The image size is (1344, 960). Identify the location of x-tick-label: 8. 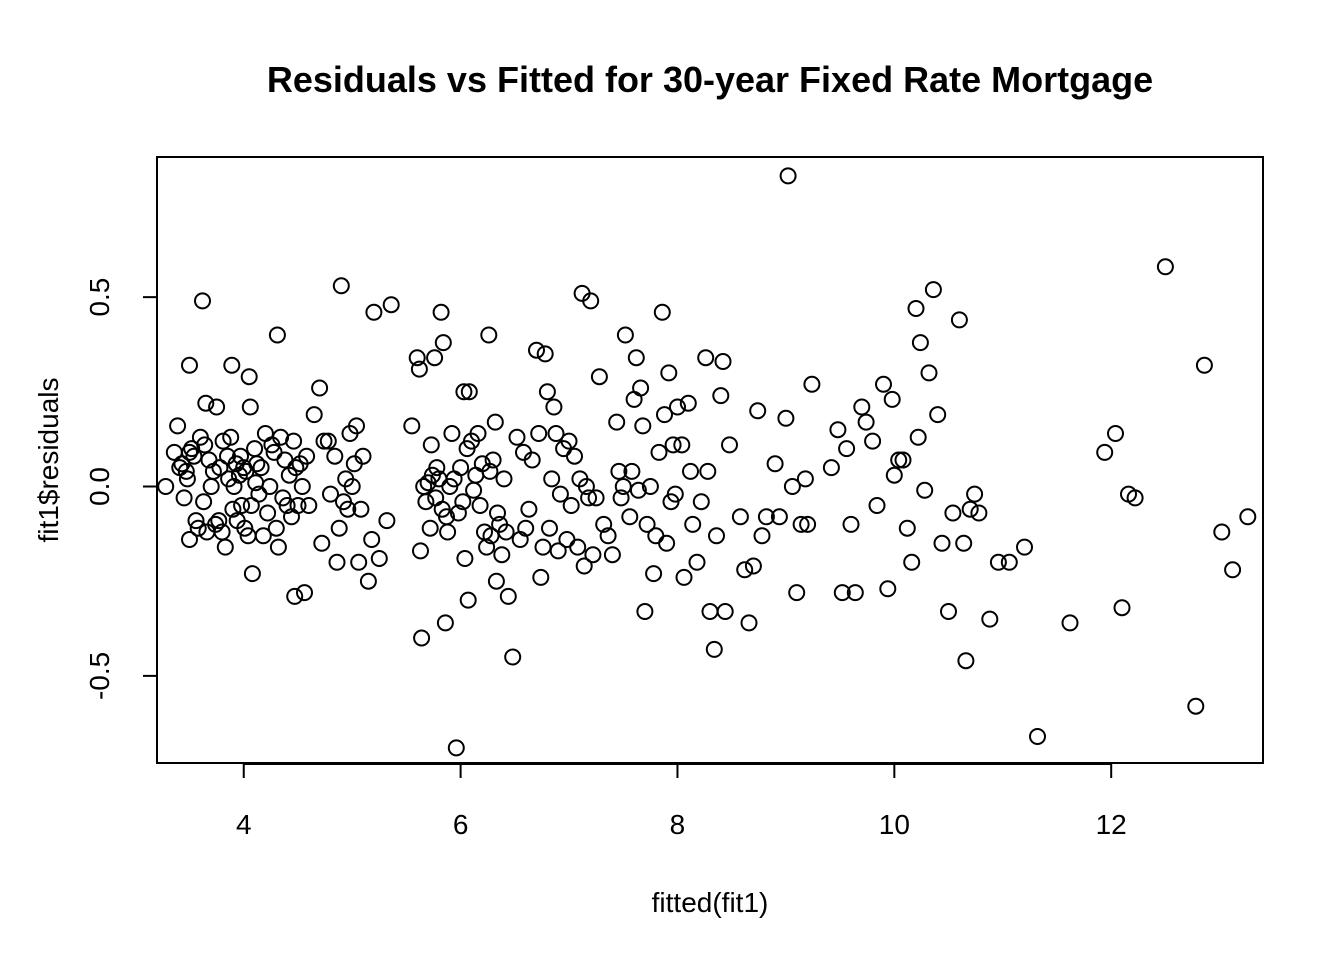
(678, 824).